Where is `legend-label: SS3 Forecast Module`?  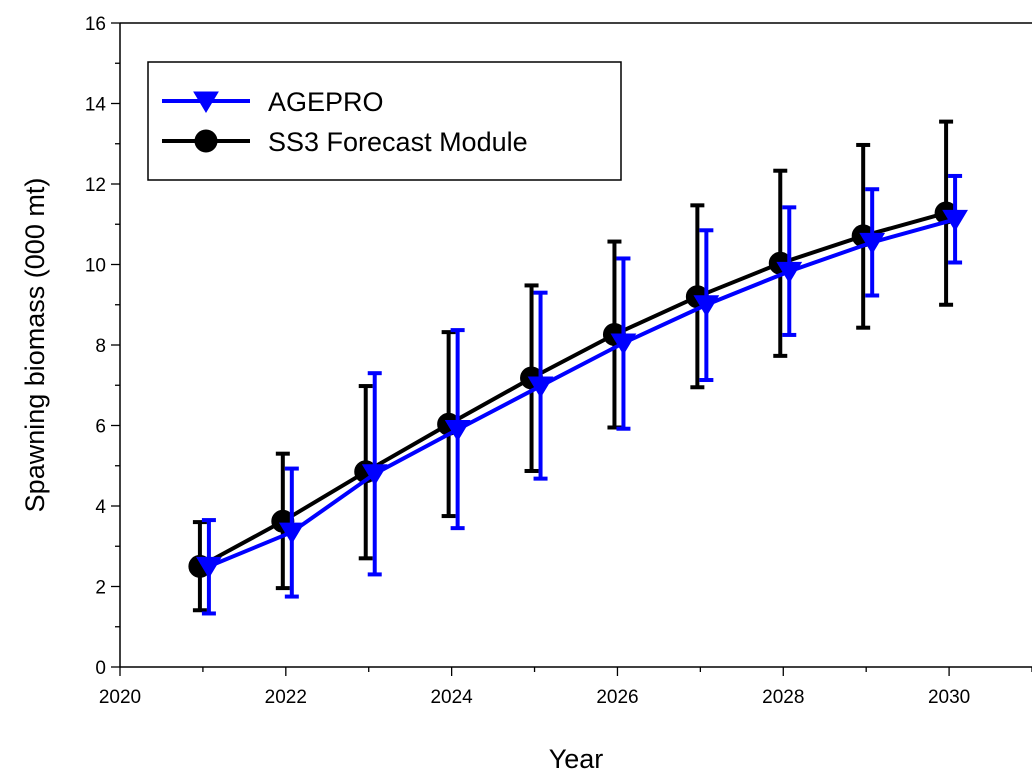
legend-label: SS3 Forecast Module is located at coordinates (398, 142).